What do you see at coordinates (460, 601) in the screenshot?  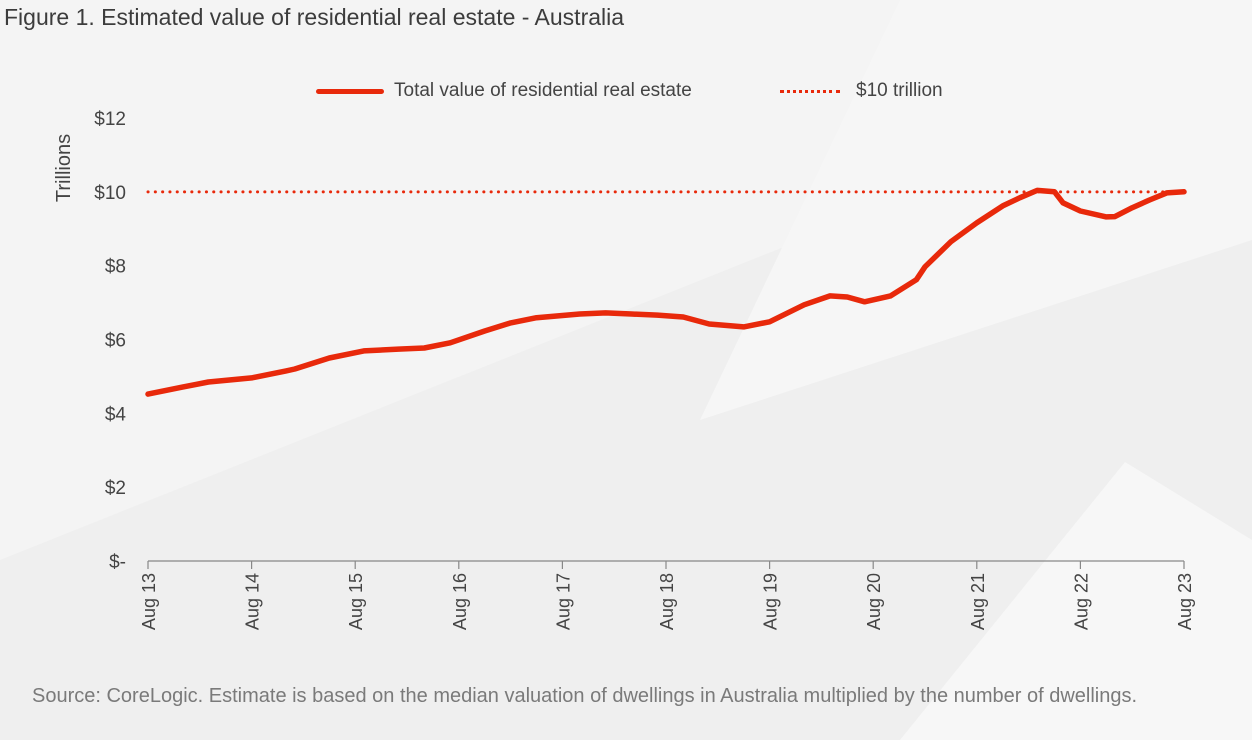 I see `x-tick-label: Aug 16` at bounding box center [460, 601].